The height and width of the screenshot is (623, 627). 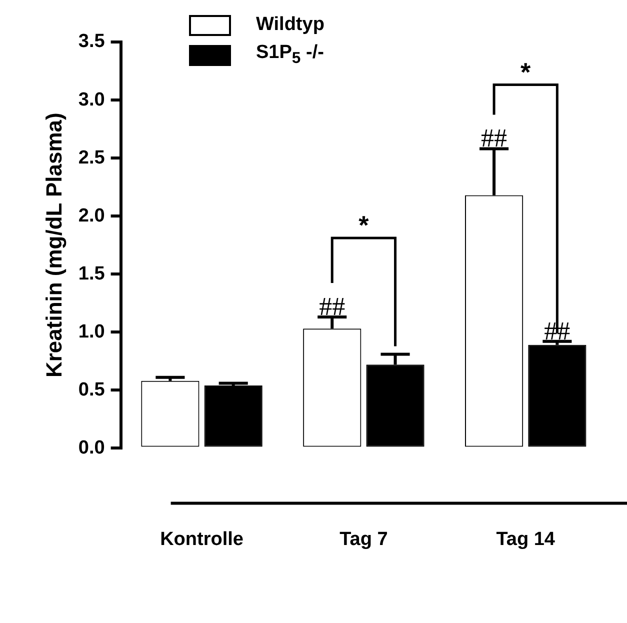 I want to click on y-axis-title: Kreatinin (mg/dL Plasma), so click(x=53, y=245).